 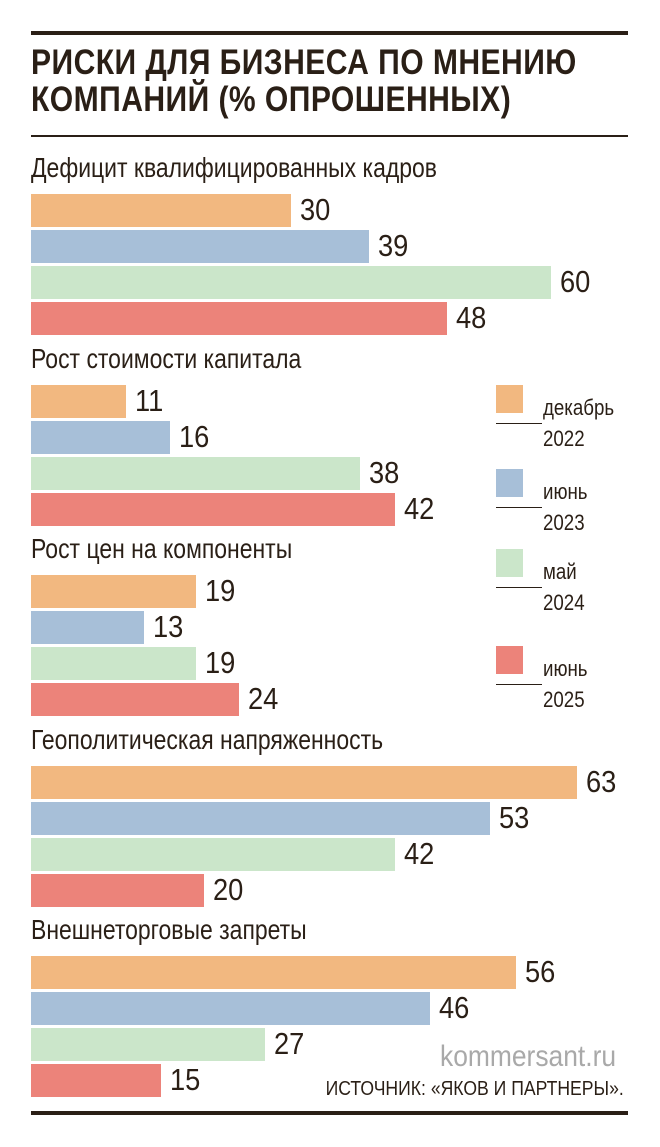 I want to click on data-label: 20, so click(x=228, y=889).